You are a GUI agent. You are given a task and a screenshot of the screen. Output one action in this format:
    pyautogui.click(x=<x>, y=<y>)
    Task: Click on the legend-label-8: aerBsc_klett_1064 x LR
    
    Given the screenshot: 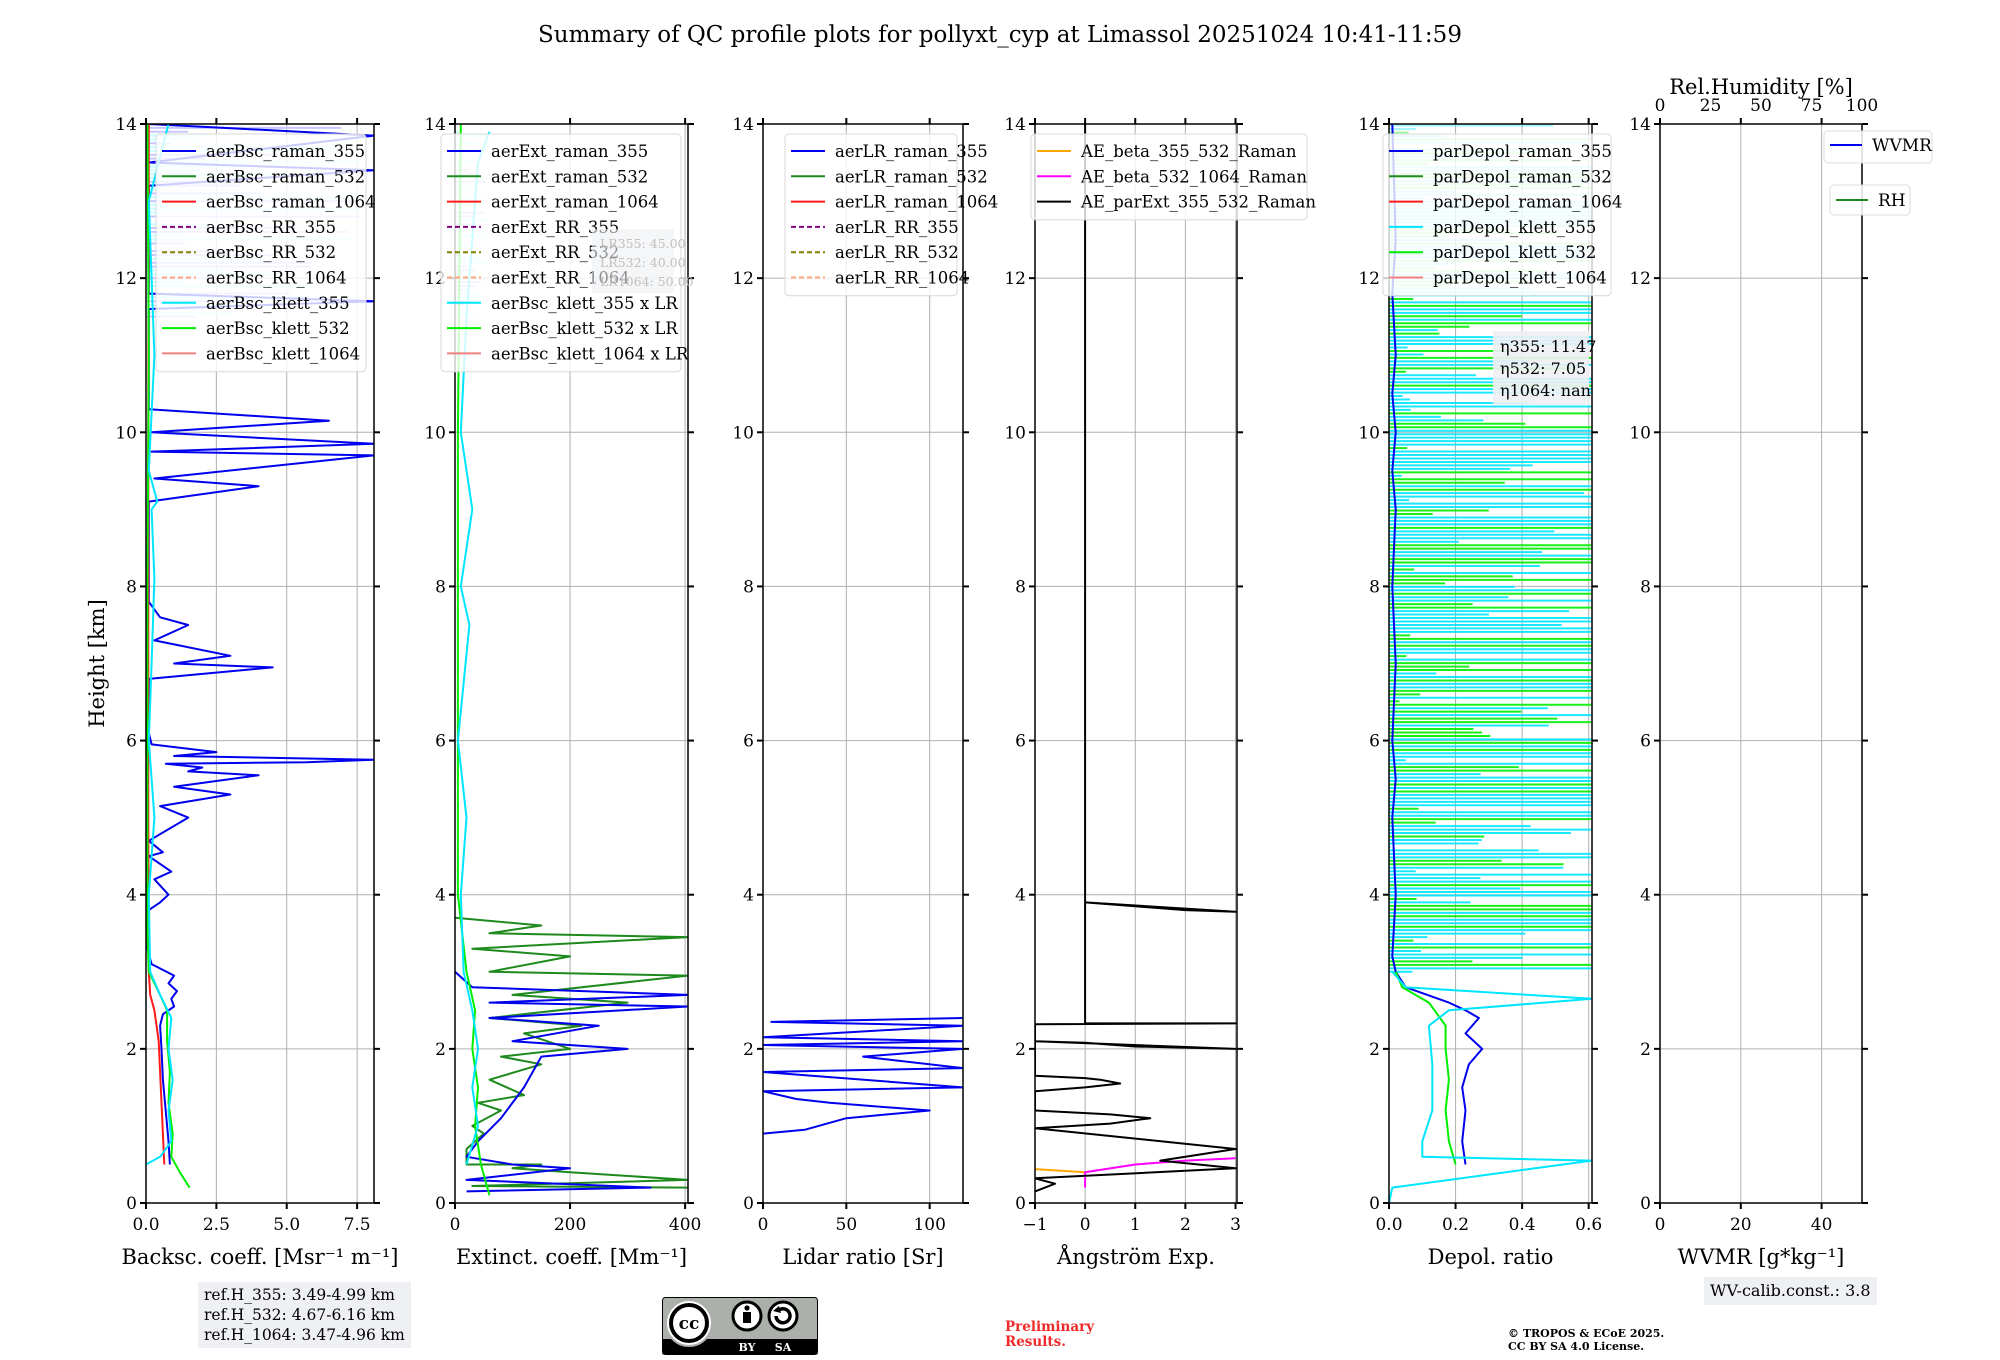 What is the action you would take?
    pyautogui.click(x=590, y=353)
    